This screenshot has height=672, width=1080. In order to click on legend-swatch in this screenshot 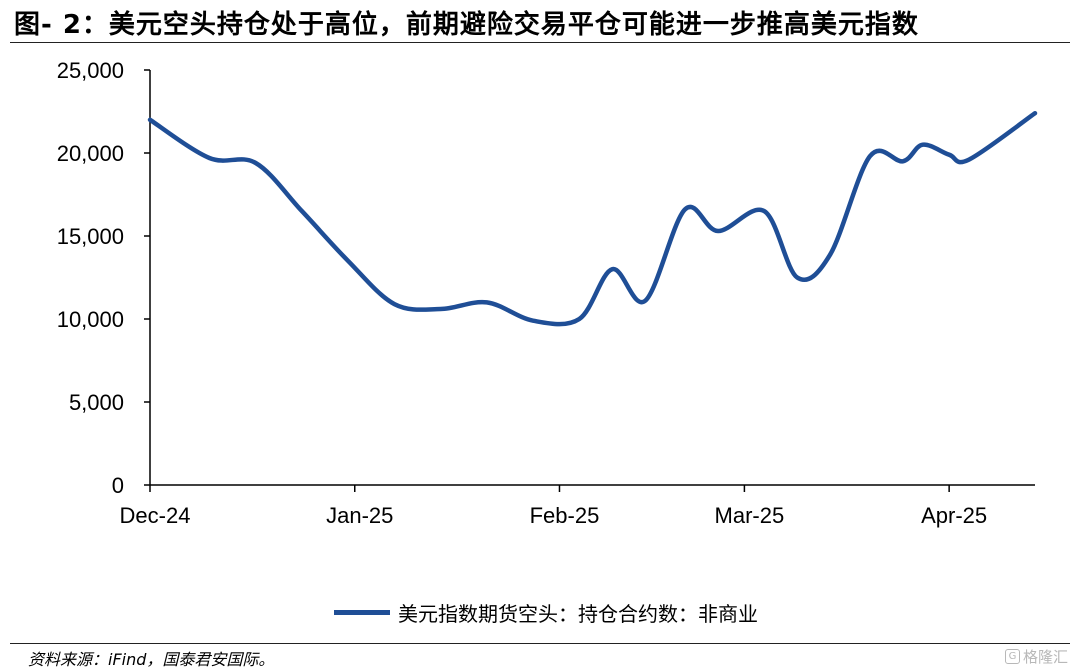, I will do `click(362, 612)`.